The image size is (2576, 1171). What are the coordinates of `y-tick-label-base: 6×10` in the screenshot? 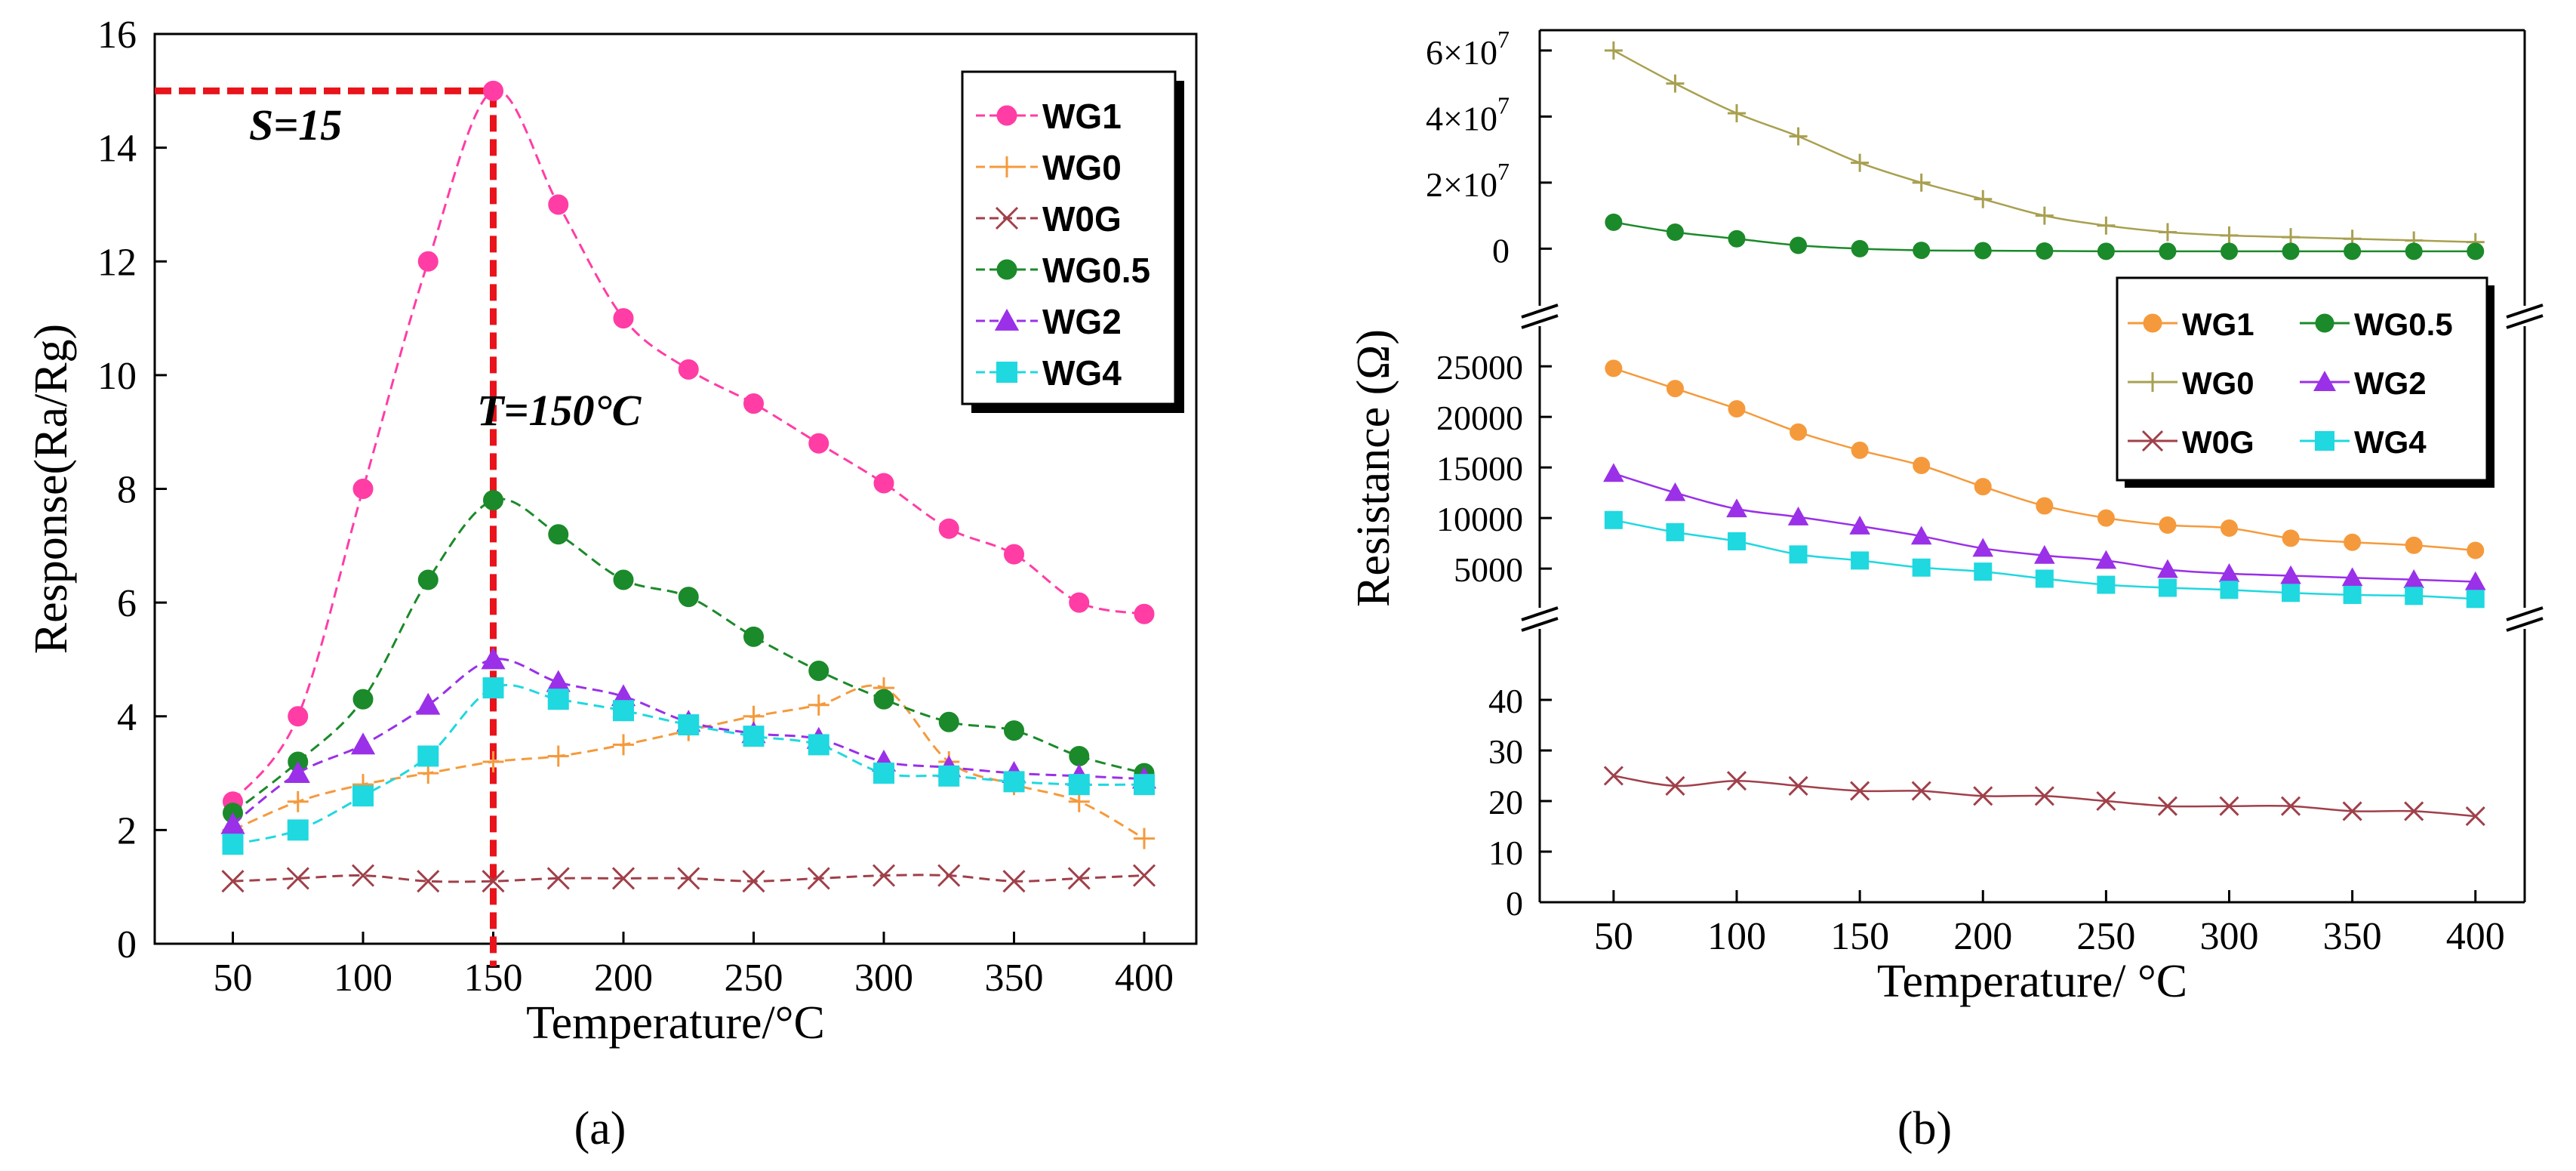 It's located at (1461, 53).